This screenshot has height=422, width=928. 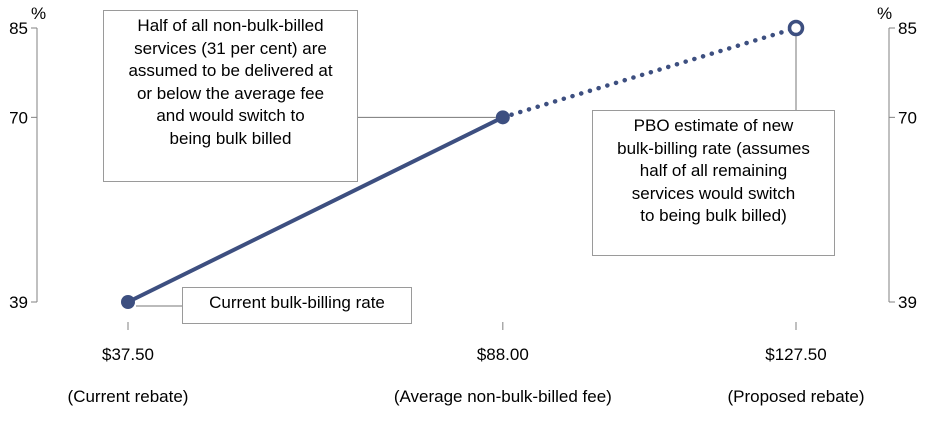 I want to click on annotation-line: PBO estimate of new, so click(x=713, y=125).